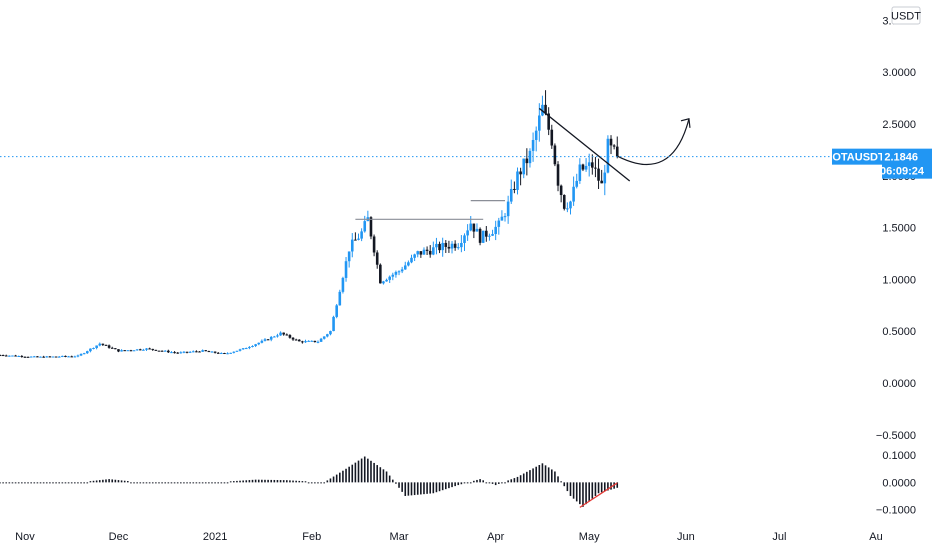  What do you see at coordinates (215, 537) in the screenshot?
I see `time-tick-label: 2021` at bounding box center [215, 537].